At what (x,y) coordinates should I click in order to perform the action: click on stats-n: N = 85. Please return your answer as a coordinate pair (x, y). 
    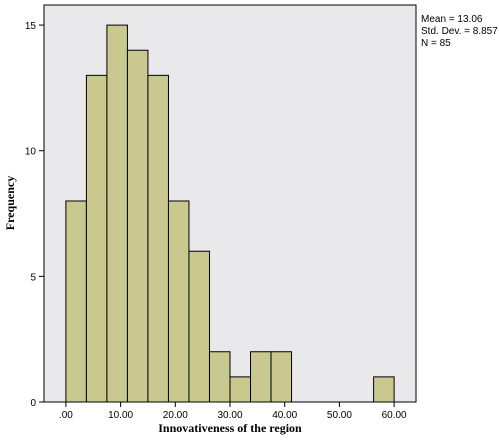
    Looking at the image, I should click on (436, 43).